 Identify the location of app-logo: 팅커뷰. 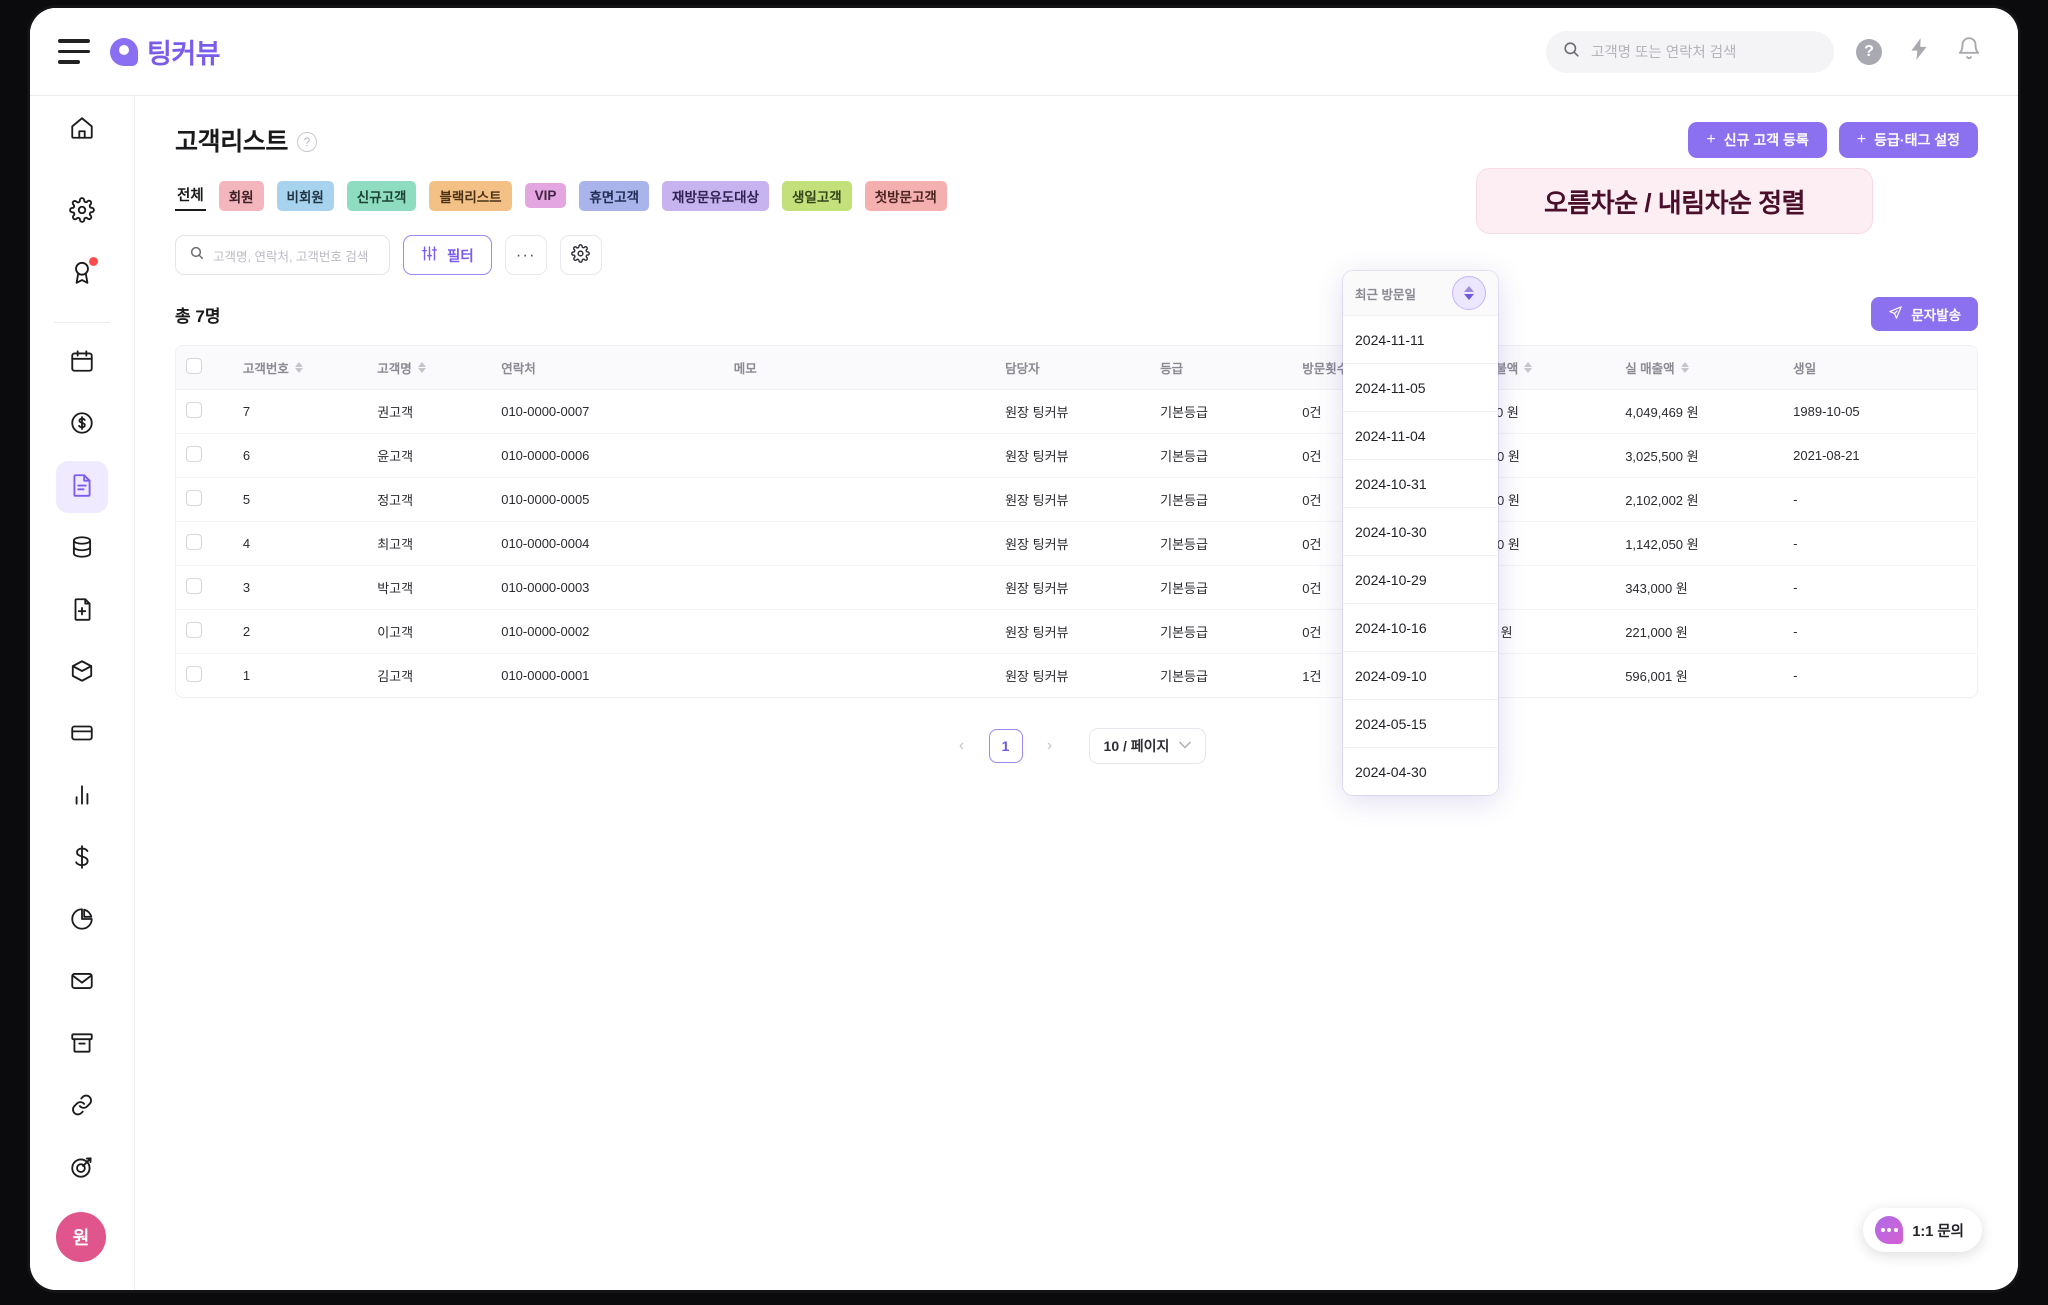
(165, 51).